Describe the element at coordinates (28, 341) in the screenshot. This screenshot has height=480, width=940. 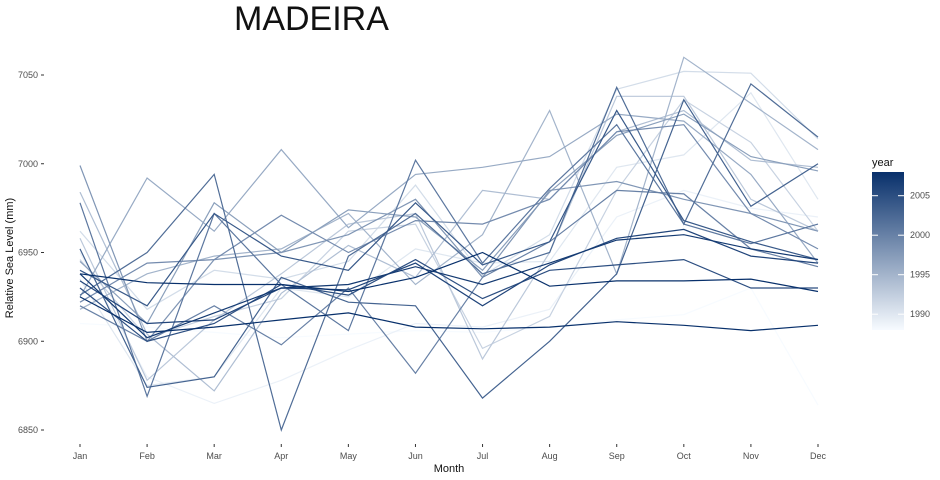
I see `y-tick-label: 6900` at that location.